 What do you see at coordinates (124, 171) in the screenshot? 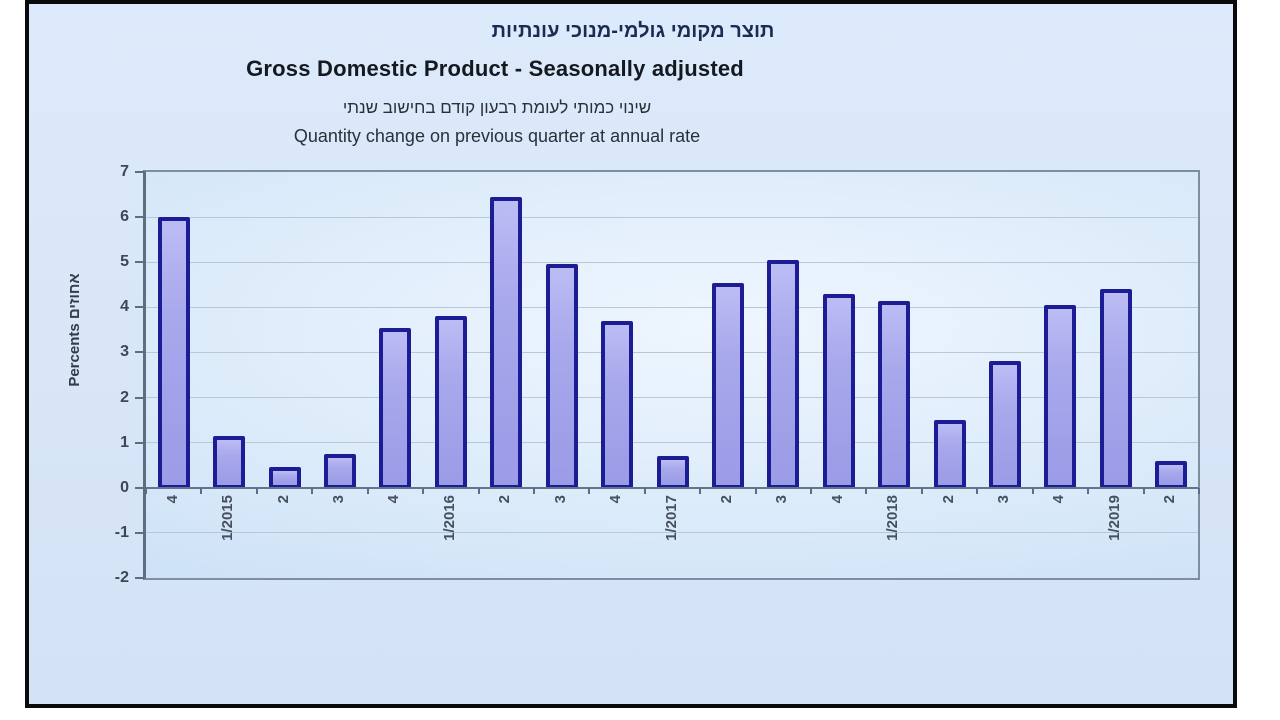
I see `y-axis-tick-label: 7` at bounding box center [124, 171].